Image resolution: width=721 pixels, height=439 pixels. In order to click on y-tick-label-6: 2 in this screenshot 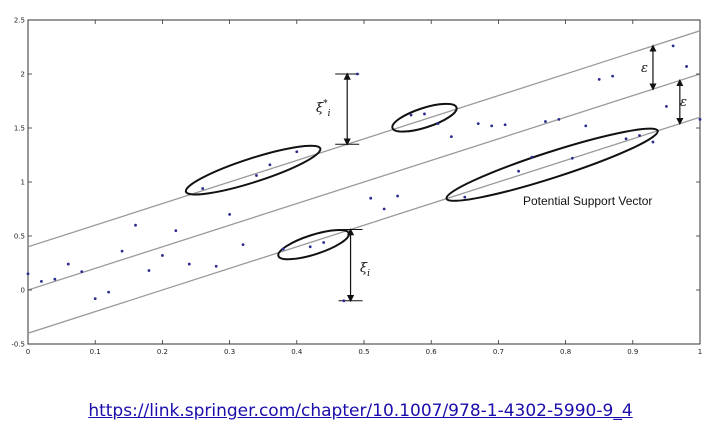, I will do `click(23, 75)`.